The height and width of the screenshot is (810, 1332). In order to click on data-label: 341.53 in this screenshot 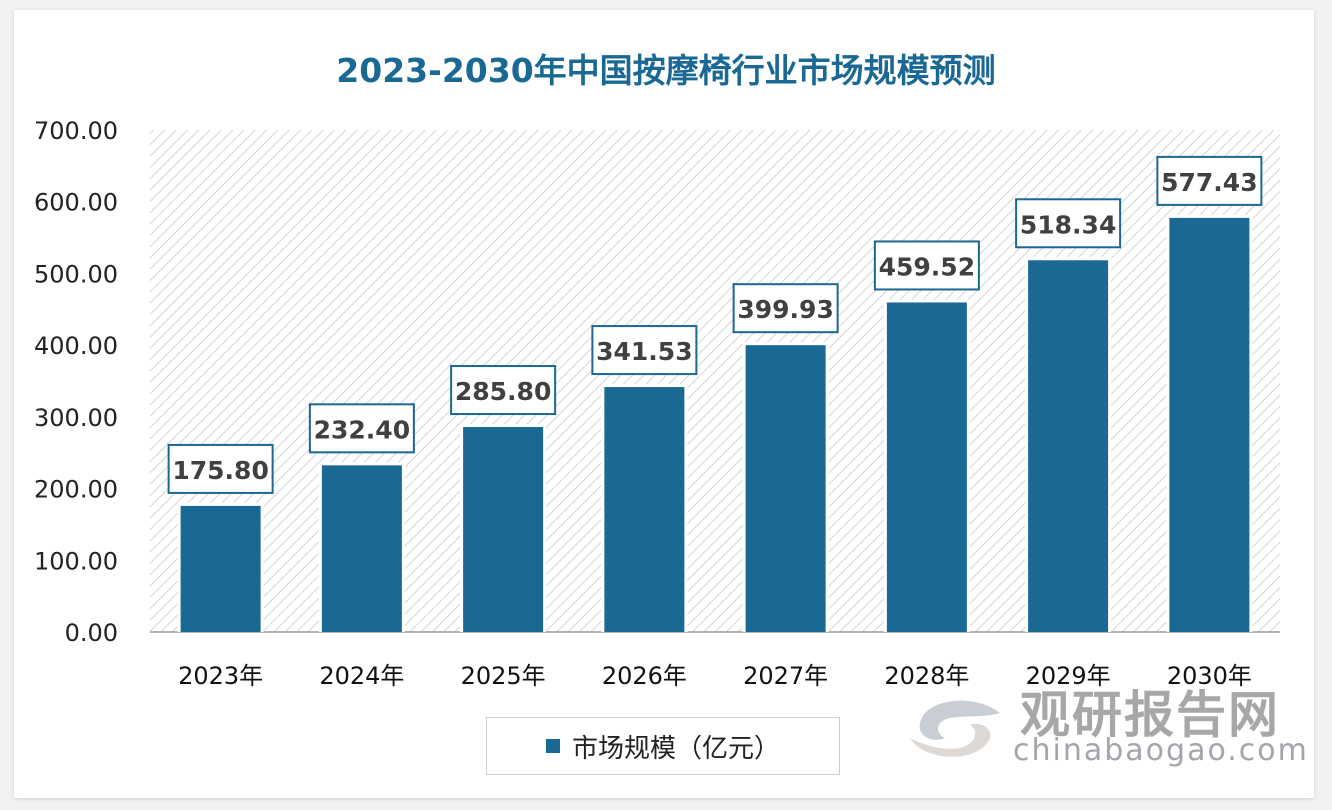, I will do `click(644, 351)`.